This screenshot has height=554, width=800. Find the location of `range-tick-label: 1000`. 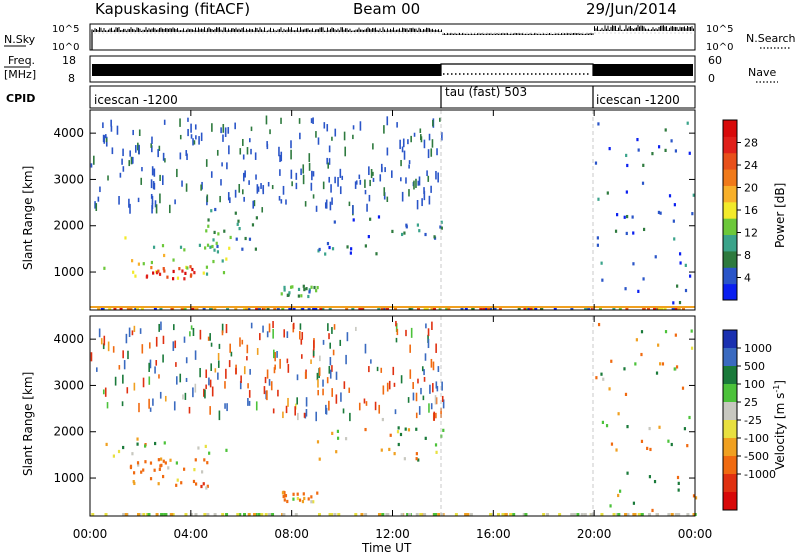

range-tick-label: 1000 is located at coordinates (68, 478).